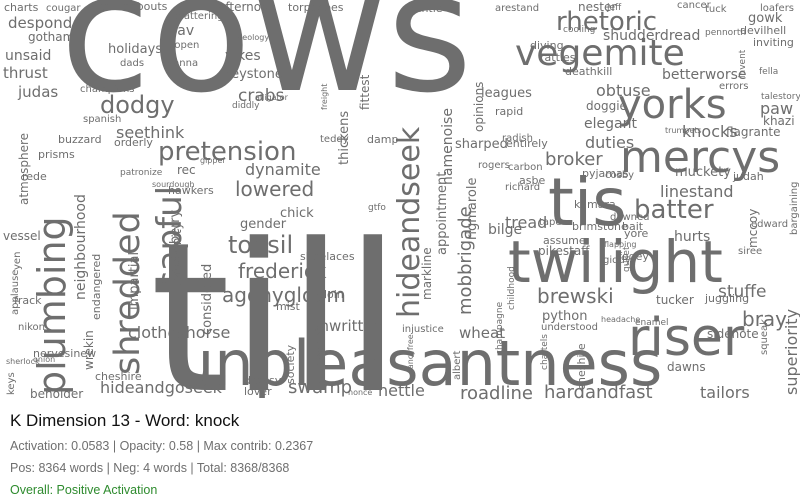 The width and height of the screenshot is (800, 500). What do you see at coordinates (743, 63) in the screenshot?
I see `cloud-word-invent: invent` at bounding box center [743, 63].